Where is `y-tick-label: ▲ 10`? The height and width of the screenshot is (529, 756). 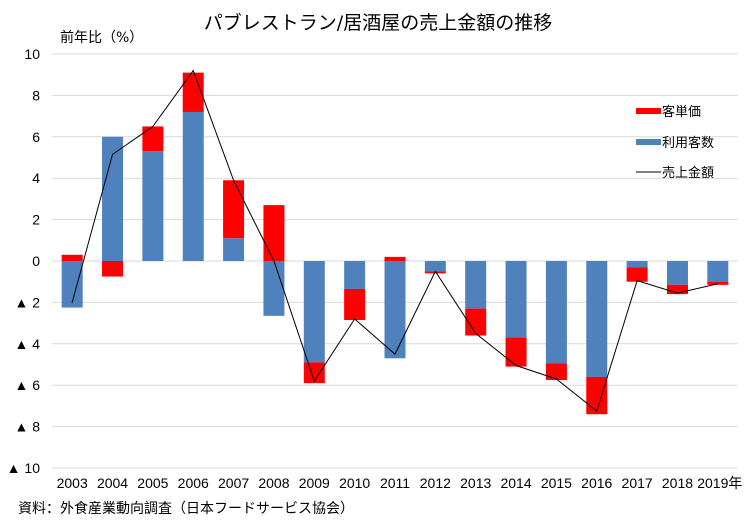
y-tick-label: ▲ 10 is located at coordinates (24, 468).